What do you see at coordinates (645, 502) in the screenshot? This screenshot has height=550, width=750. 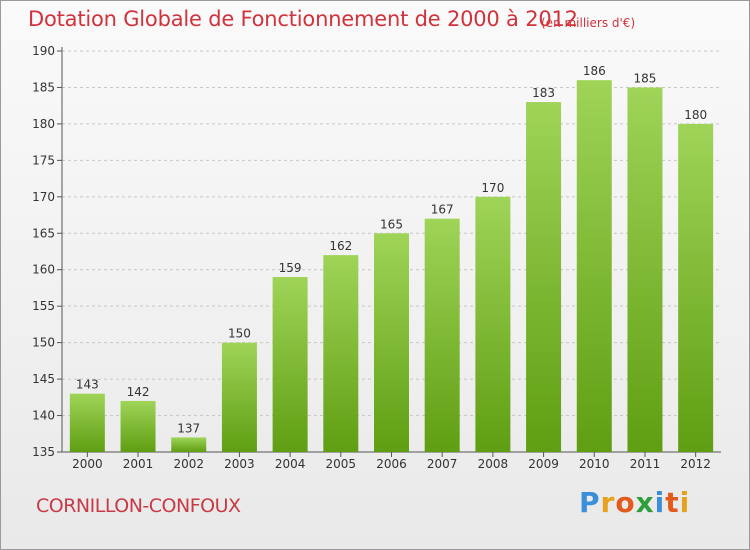 I see `logo-letter: x` at bounding box center [645, 502].